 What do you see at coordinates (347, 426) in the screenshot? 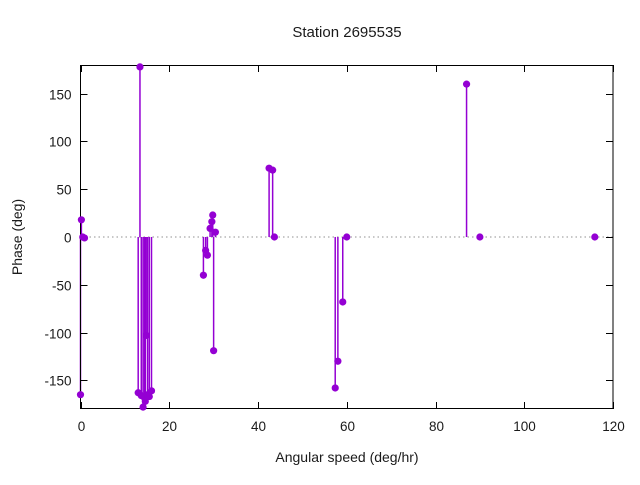
I see `x-tick-label: 60` at bounding box center [347, 426].